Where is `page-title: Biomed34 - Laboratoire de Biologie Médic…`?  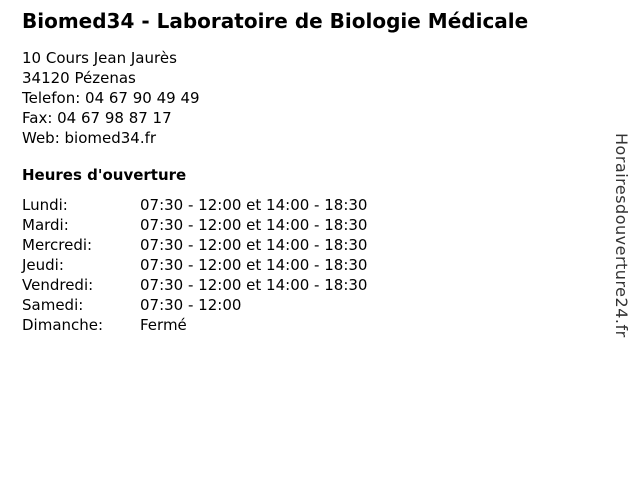
page-title: Biomed34 - Laboratoire de Biologie Médic… is located at coordinates (275, 21).